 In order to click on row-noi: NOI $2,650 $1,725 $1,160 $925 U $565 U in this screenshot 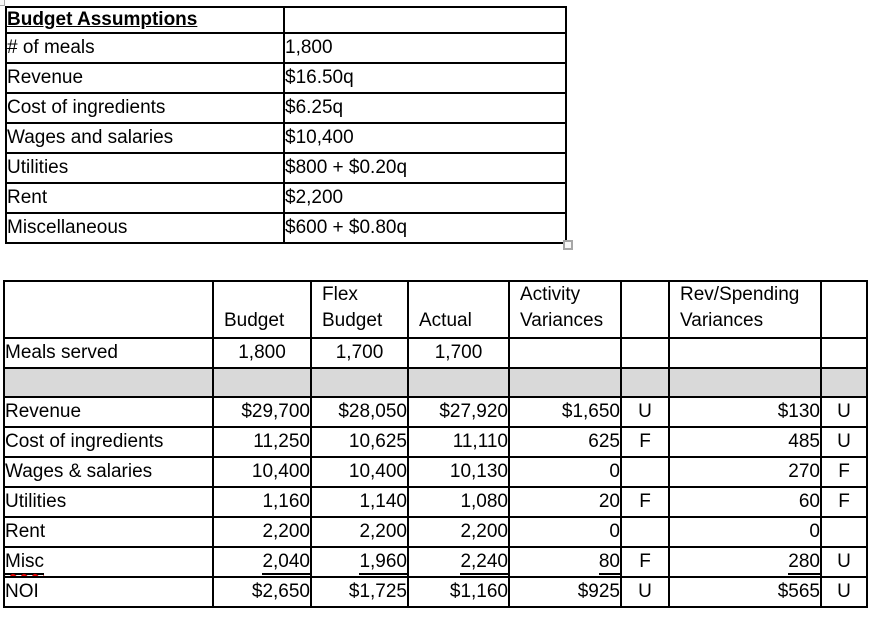, I will do `click(435, 592)`.